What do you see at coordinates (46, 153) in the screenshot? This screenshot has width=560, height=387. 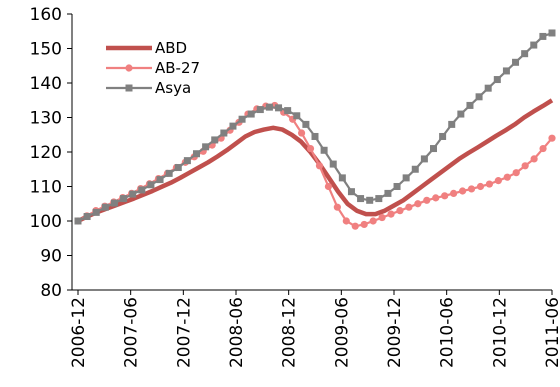 I see `y-tick-label: 120` at bounding box center [46, 153].